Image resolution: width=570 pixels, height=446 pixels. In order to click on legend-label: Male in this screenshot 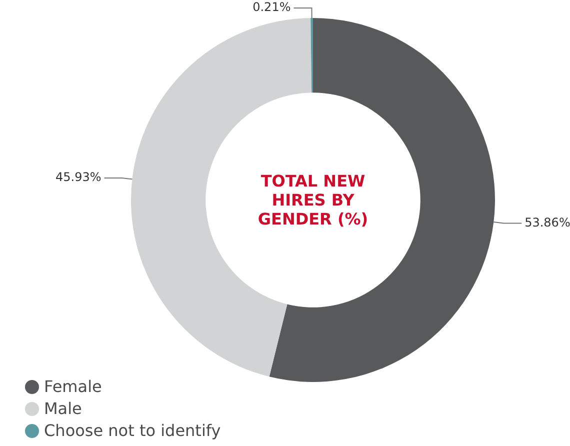, I will do `click(63, 409)`.